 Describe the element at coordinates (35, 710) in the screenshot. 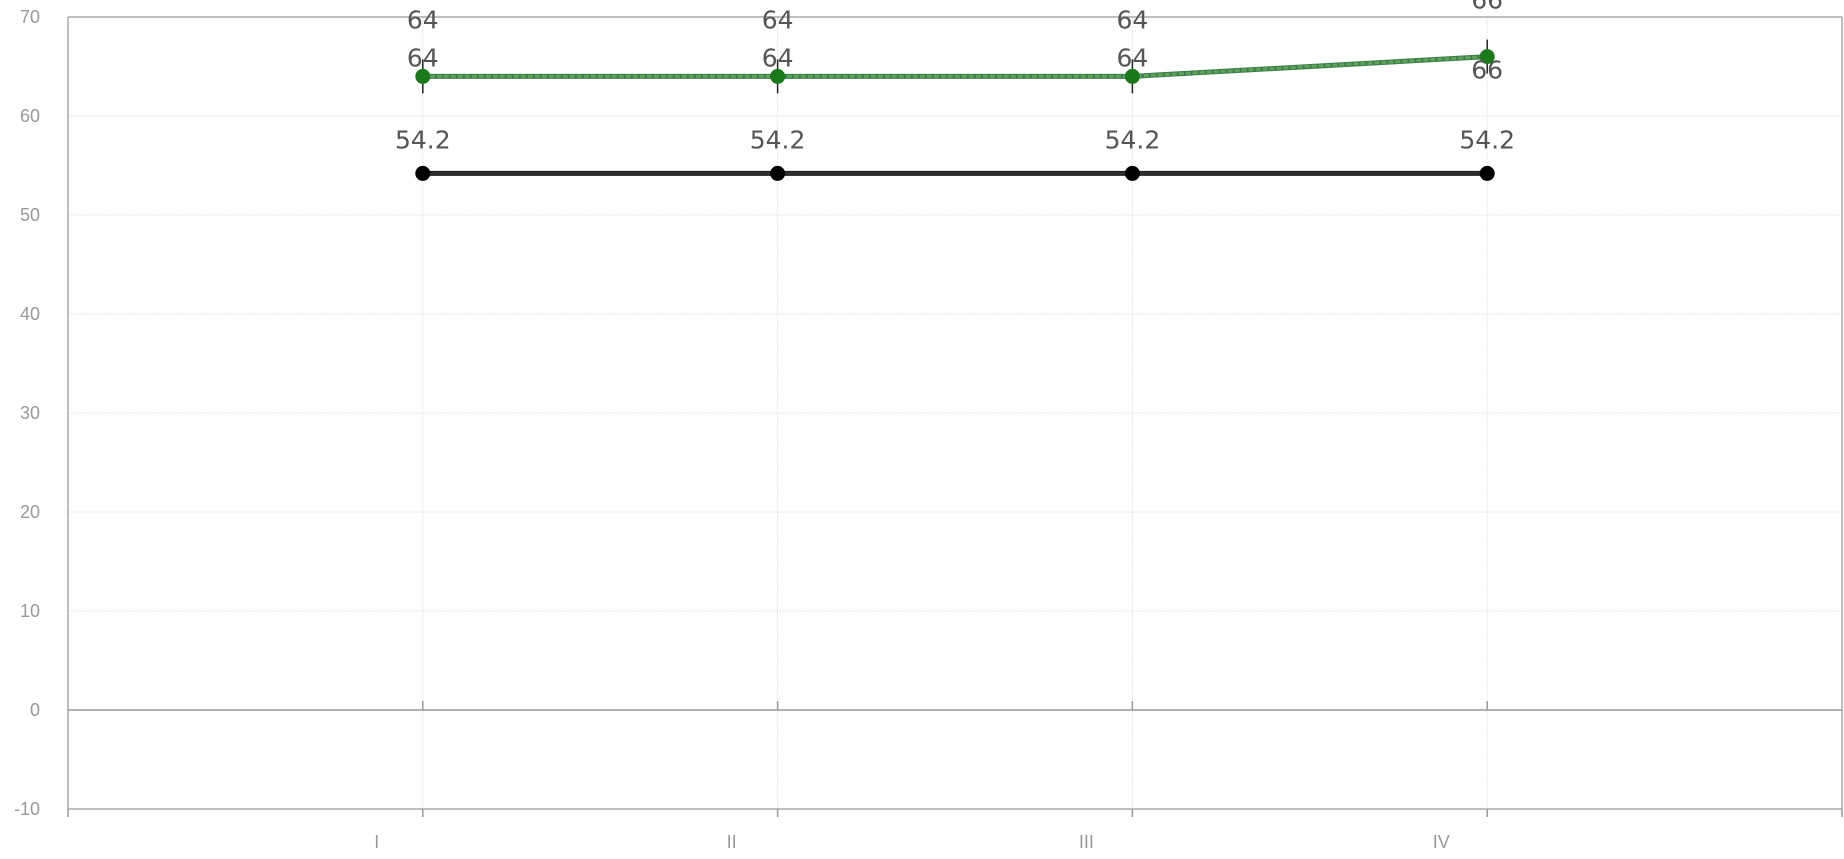

I see `y-tick-label: 0` at that location.